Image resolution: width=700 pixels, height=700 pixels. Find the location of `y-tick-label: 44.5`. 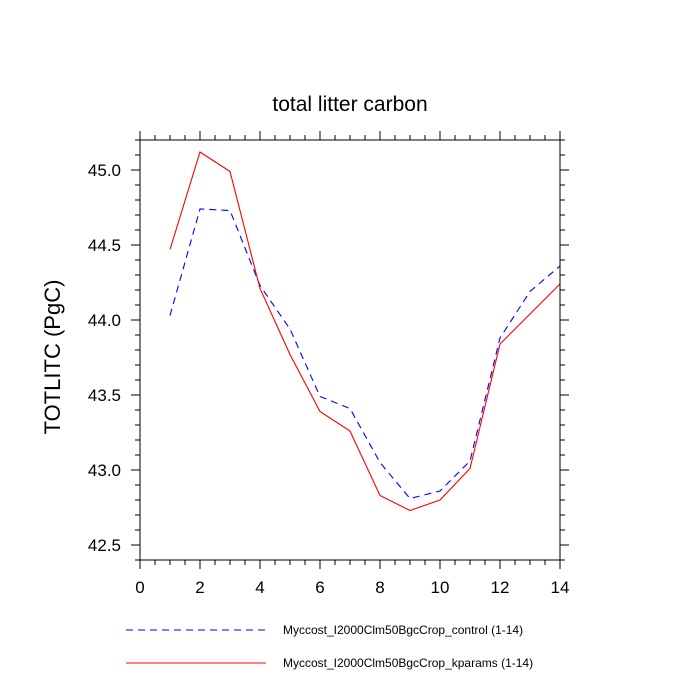

y-tick-label: 44.5 is located at coordinates (104, 245).